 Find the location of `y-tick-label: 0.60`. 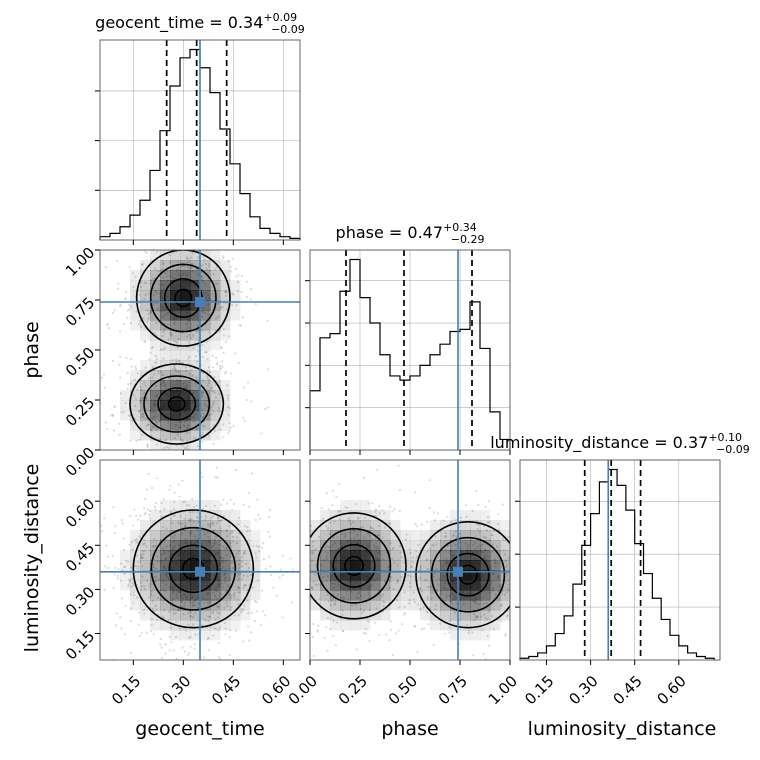

y-tick-label: 0.60 is located at coordinates (80, 513).